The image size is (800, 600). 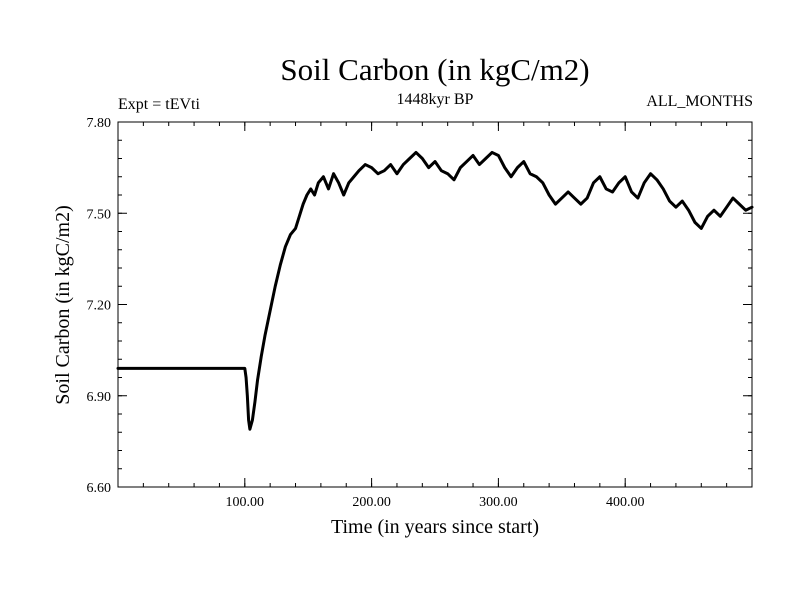 What do you see at coordinates (498, 502) in the screenshot?
I see `x-tick-label: 300.00` at bounding box center [498, 502].